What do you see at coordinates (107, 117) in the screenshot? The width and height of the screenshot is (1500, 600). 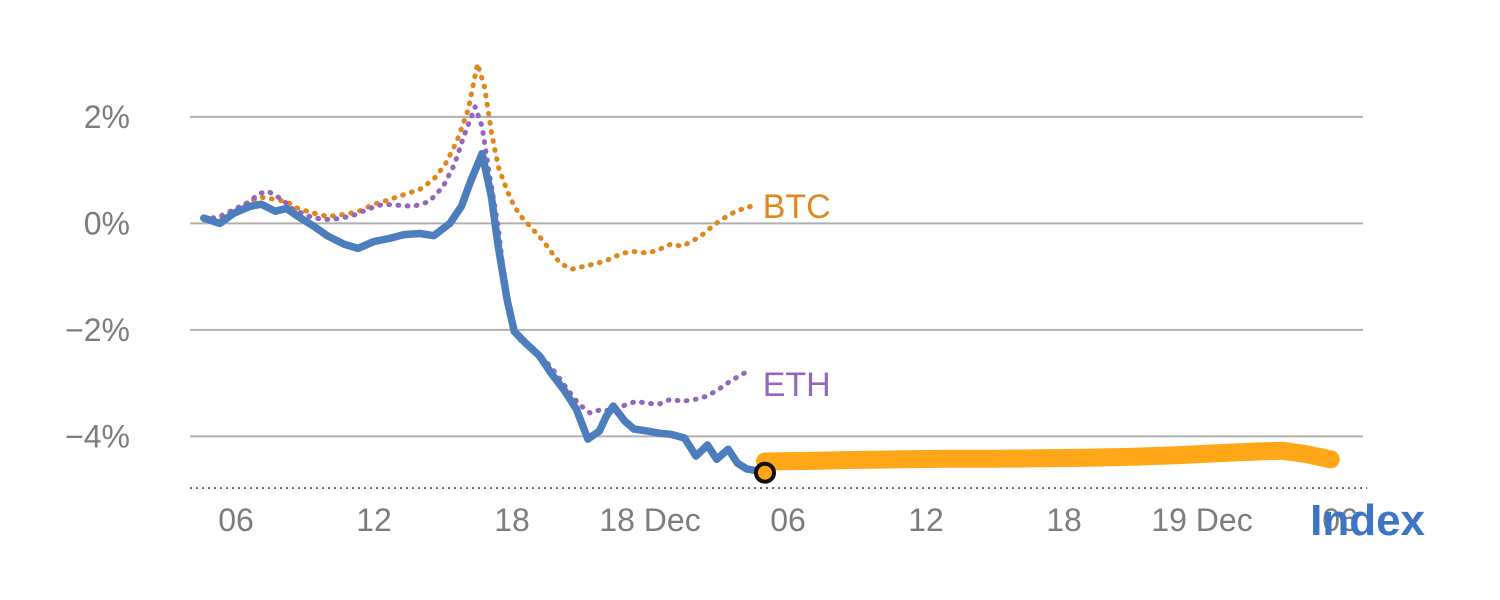 I see `y-tick-label: 2%` at bounding box center [107, 117].